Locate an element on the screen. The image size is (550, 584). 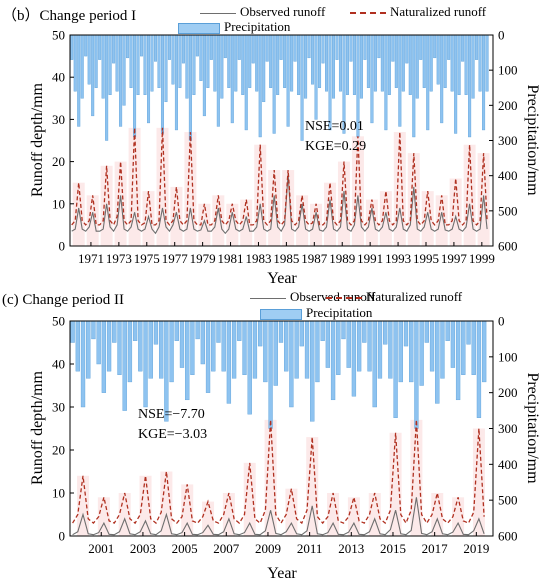
observed-runoff-line is located at coordinates (278, 516).